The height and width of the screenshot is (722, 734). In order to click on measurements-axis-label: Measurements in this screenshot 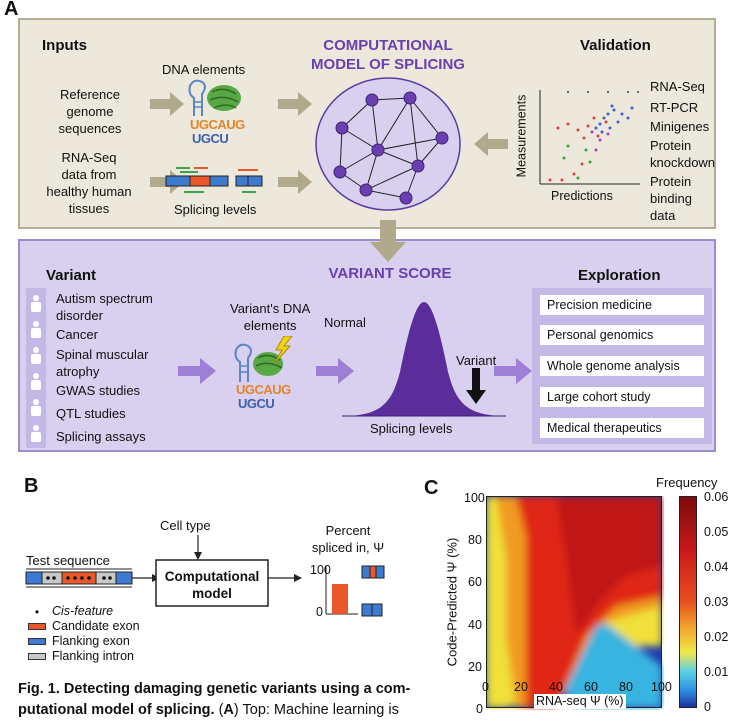, I will do `click(521, 136)`.